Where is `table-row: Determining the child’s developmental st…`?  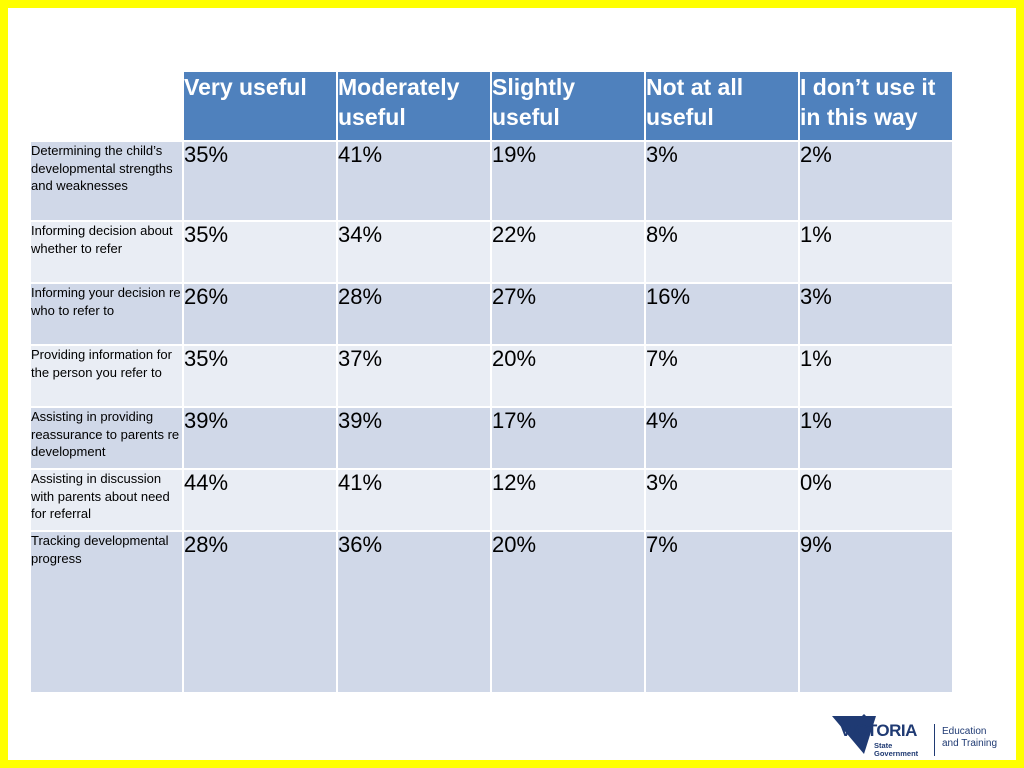
table-row: Determining the child’s developmental st… is located at coordinates (491, 181).